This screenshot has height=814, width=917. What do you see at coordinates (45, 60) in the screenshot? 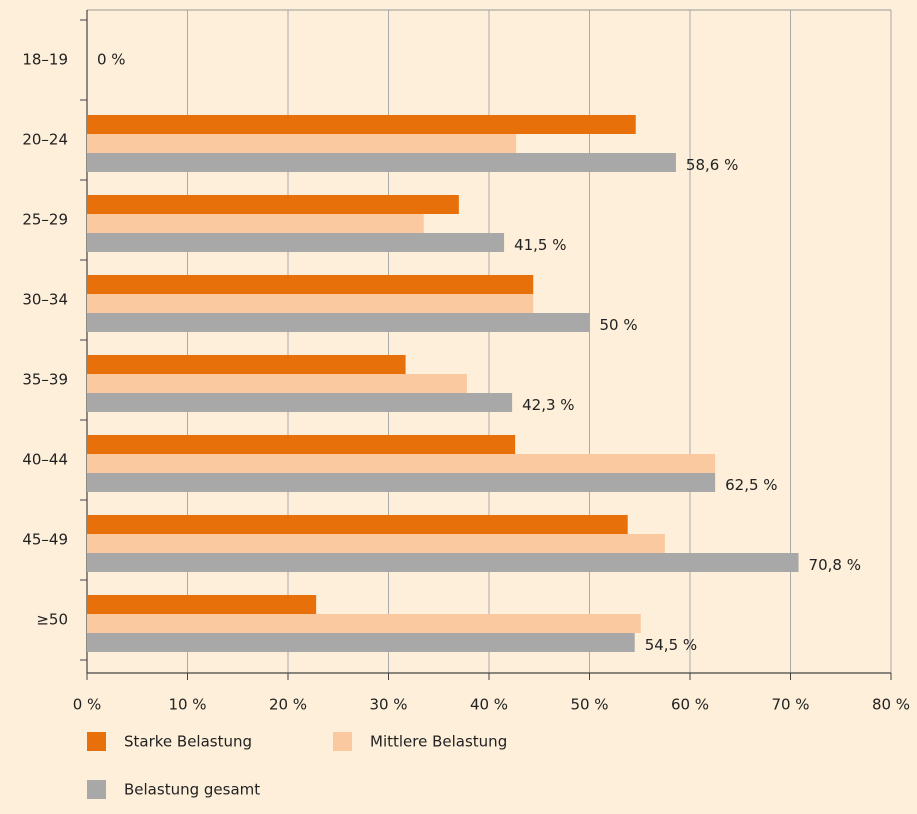
I see `y-tick-label: 18–19` at bounding box center [45, 60].